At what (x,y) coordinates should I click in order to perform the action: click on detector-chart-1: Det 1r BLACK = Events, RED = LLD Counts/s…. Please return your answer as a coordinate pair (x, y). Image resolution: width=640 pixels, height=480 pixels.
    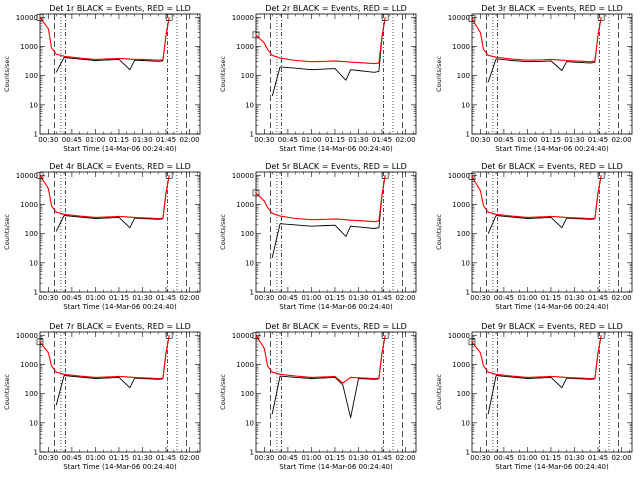
    Looking at the image, I should click on (102, 78).